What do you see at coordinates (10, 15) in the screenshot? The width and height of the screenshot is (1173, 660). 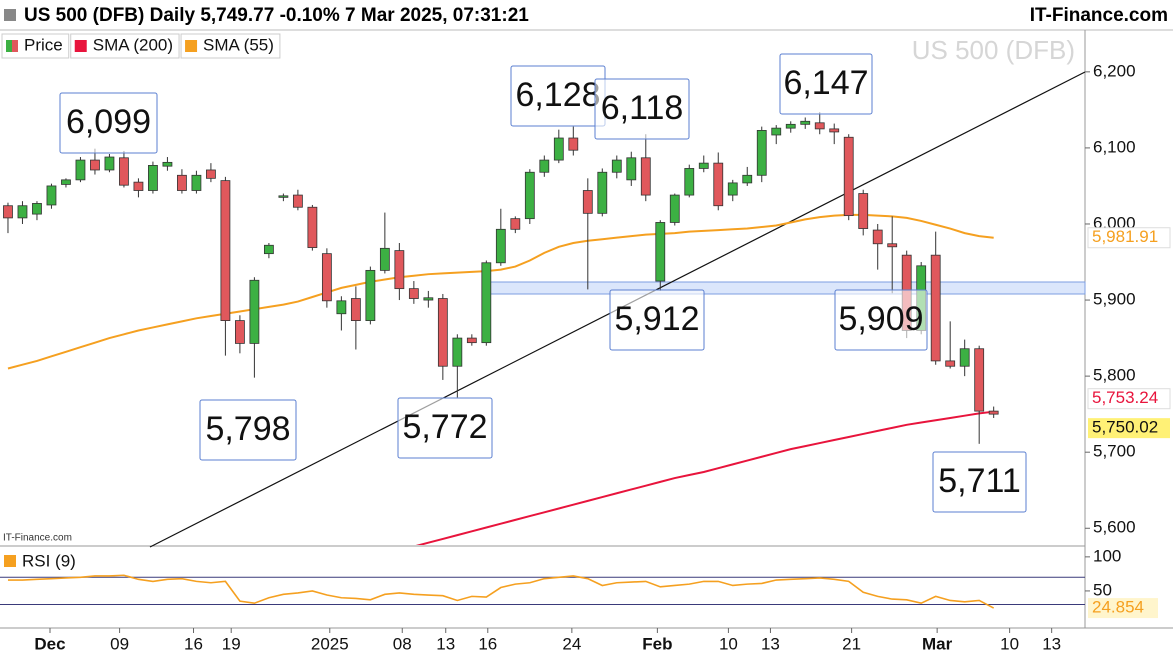 I see `logo` at bounding box center [10, 15].